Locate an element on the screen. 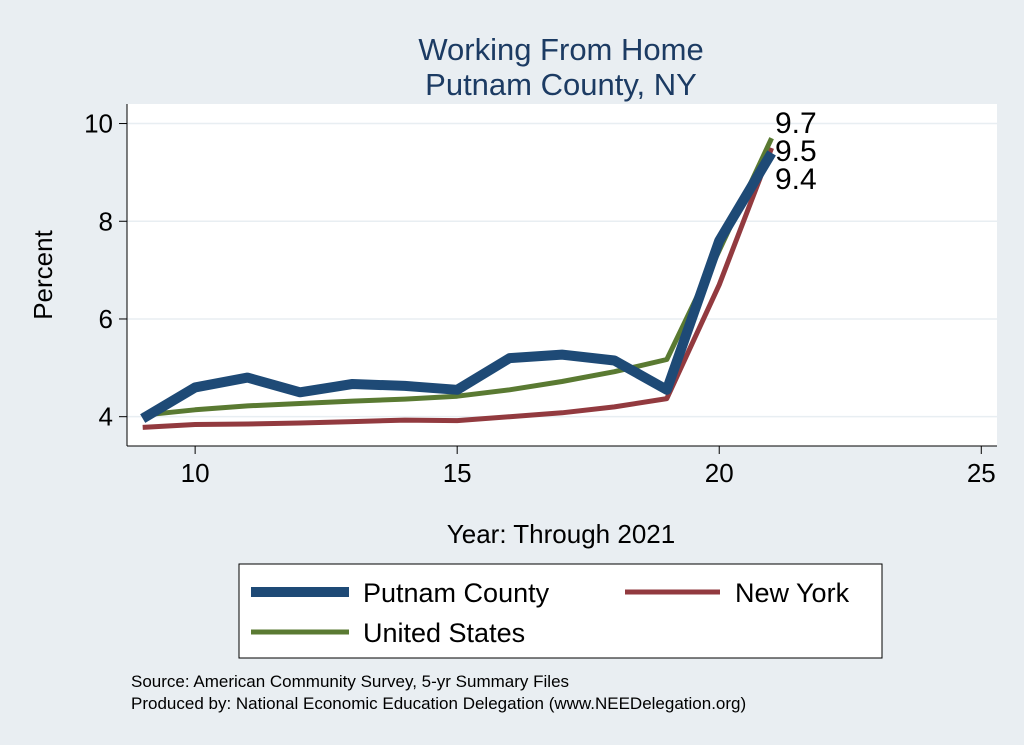  legend-box is located at coordinates (560, 611).